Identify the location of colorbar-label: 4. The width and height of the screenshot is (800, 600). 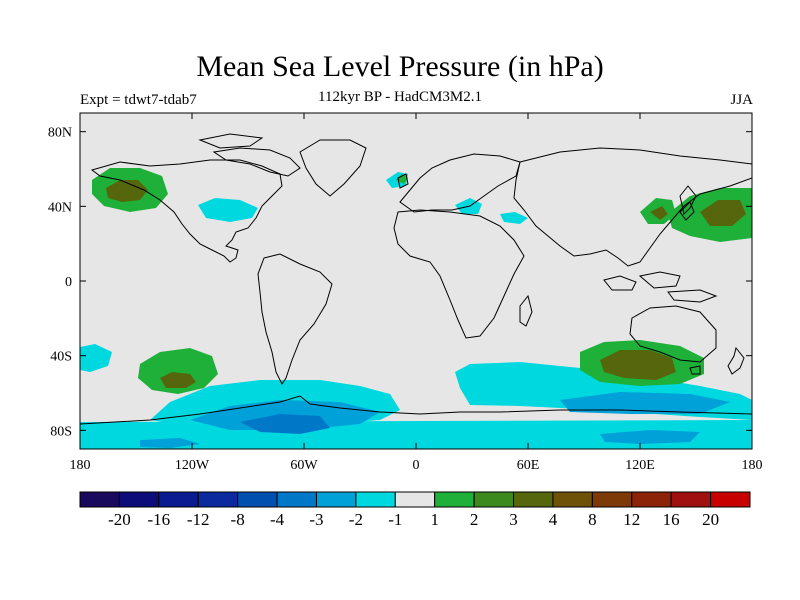
(553, 519).